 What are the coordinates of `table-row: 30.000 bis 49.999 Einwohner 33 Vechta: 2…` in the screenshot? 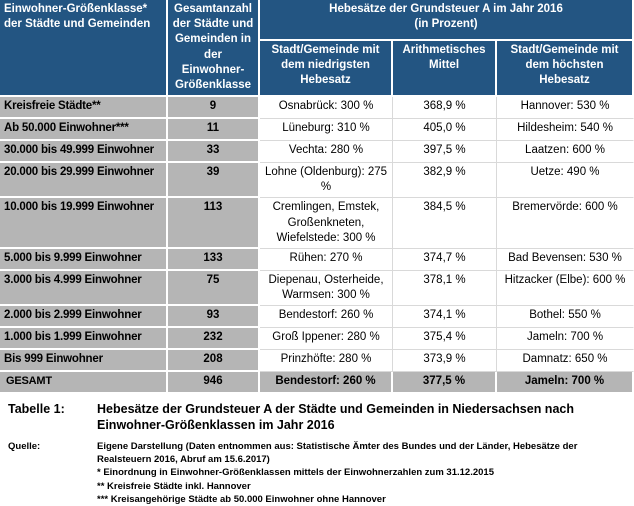 It's located at (317, 152).